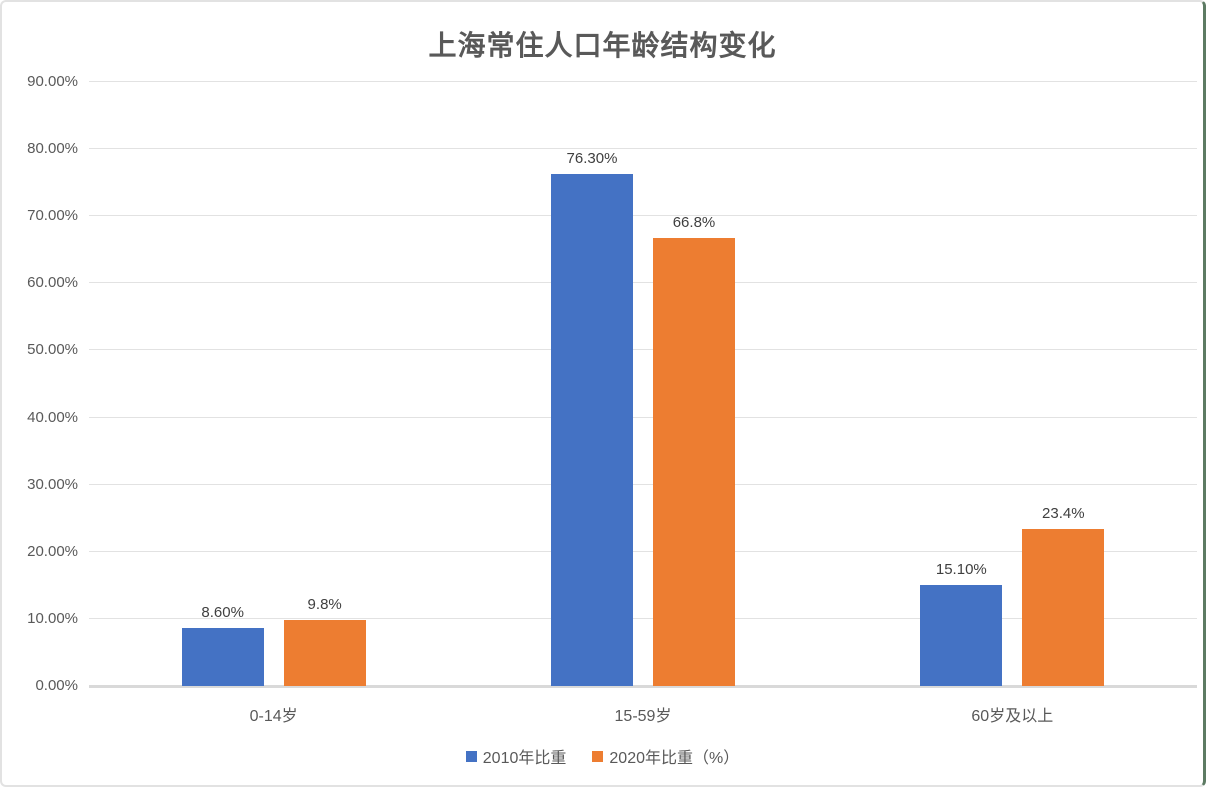 The height and width of the screenshot is (787, 1206). I want to click on y-tick-label: 60.00%, so click(52, 283).